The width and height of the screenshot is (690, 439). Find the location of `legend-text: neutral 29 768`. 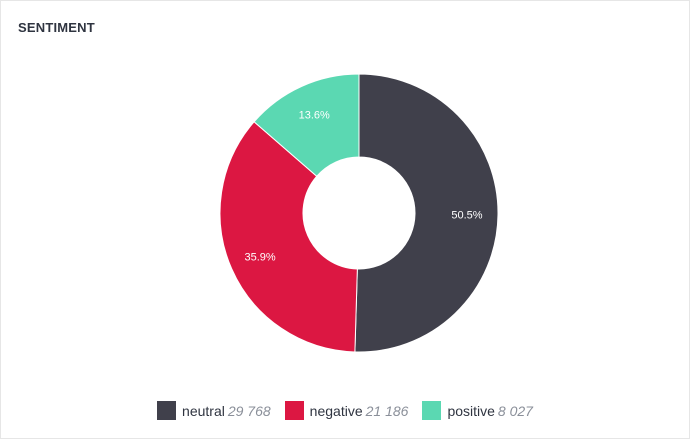

legend-text: neutral 29 768 is located at coordinates (226, 411).